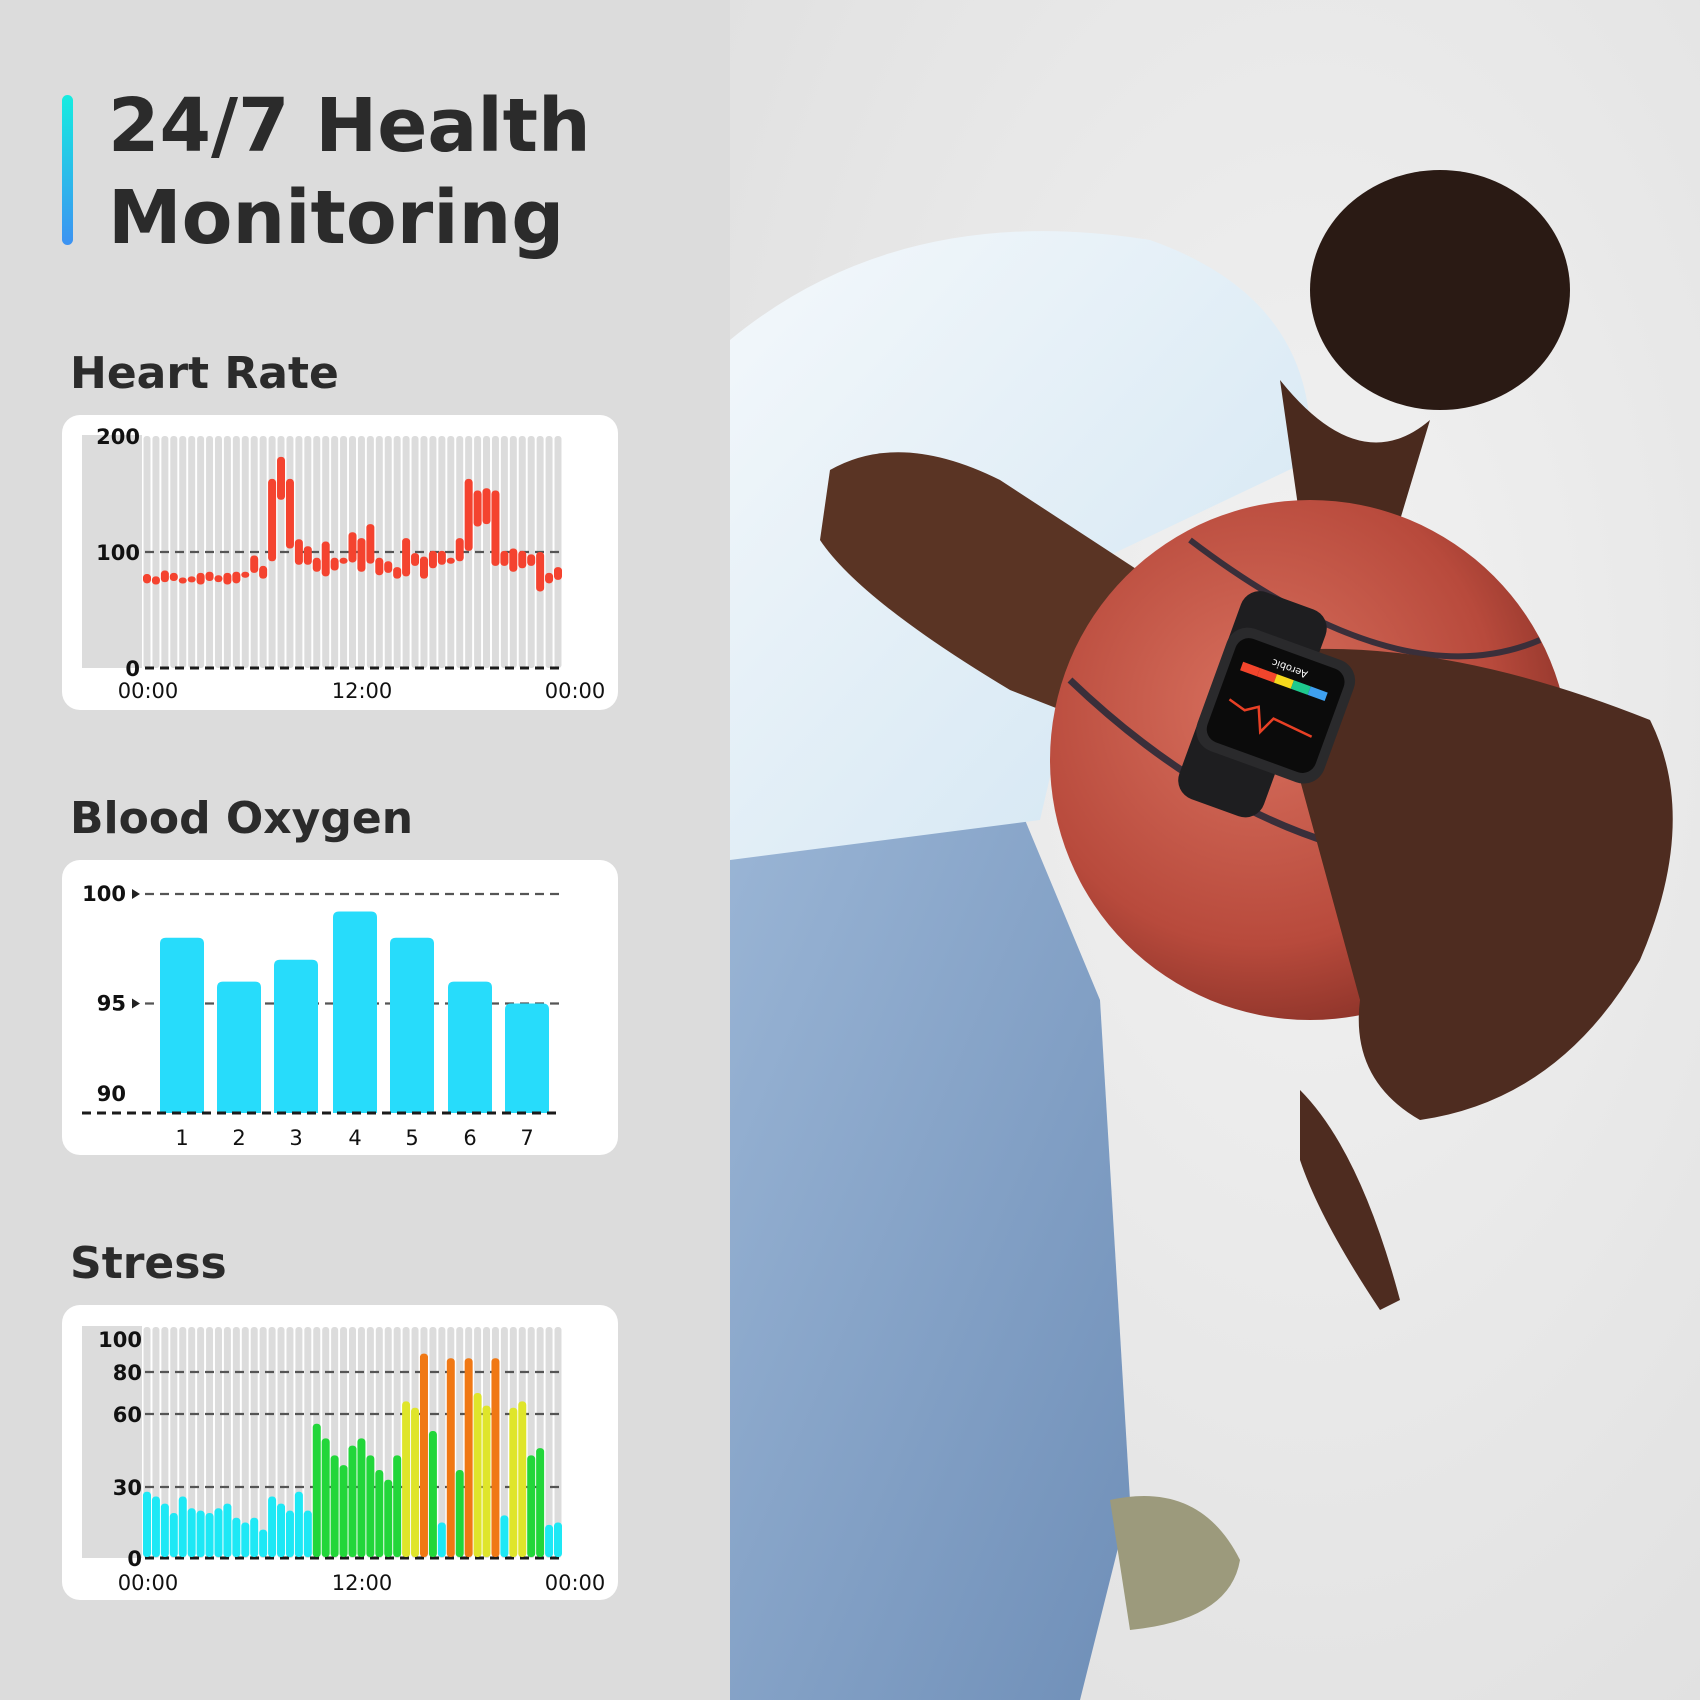 Image resolution: width=1700 pixels, height=1700 pixels. I want to click on watch-screen, so click(1275, 705).